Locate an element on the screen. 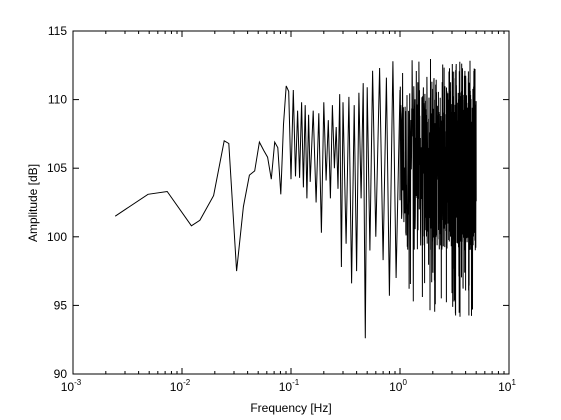 The width and height of the screenshot is (561, 420). x-tick-label: 10⁻² is located at coordinates (180, 386).